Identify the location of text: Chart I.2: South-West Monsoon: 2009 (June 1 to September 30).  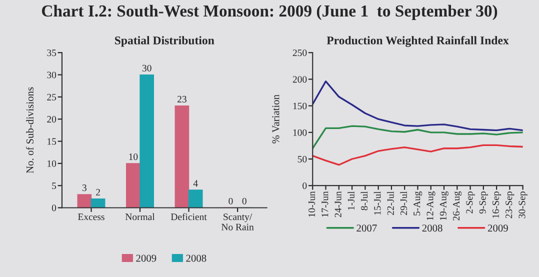
(270, 12).